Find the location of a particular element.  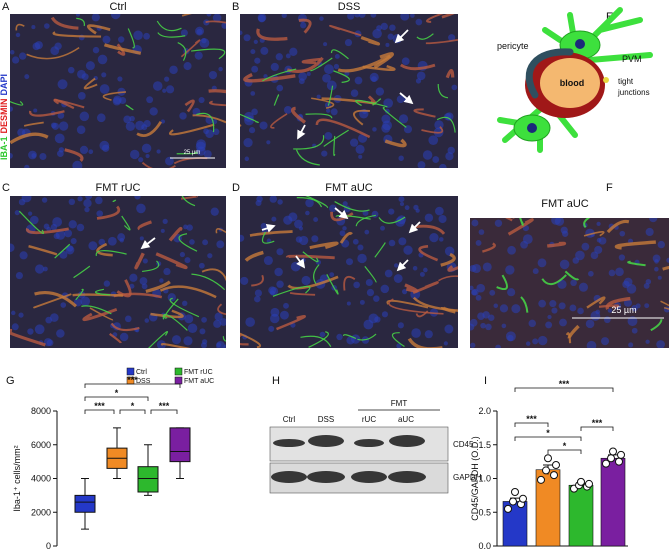

stain: IBA-1 is located at coordinates (4, 148).